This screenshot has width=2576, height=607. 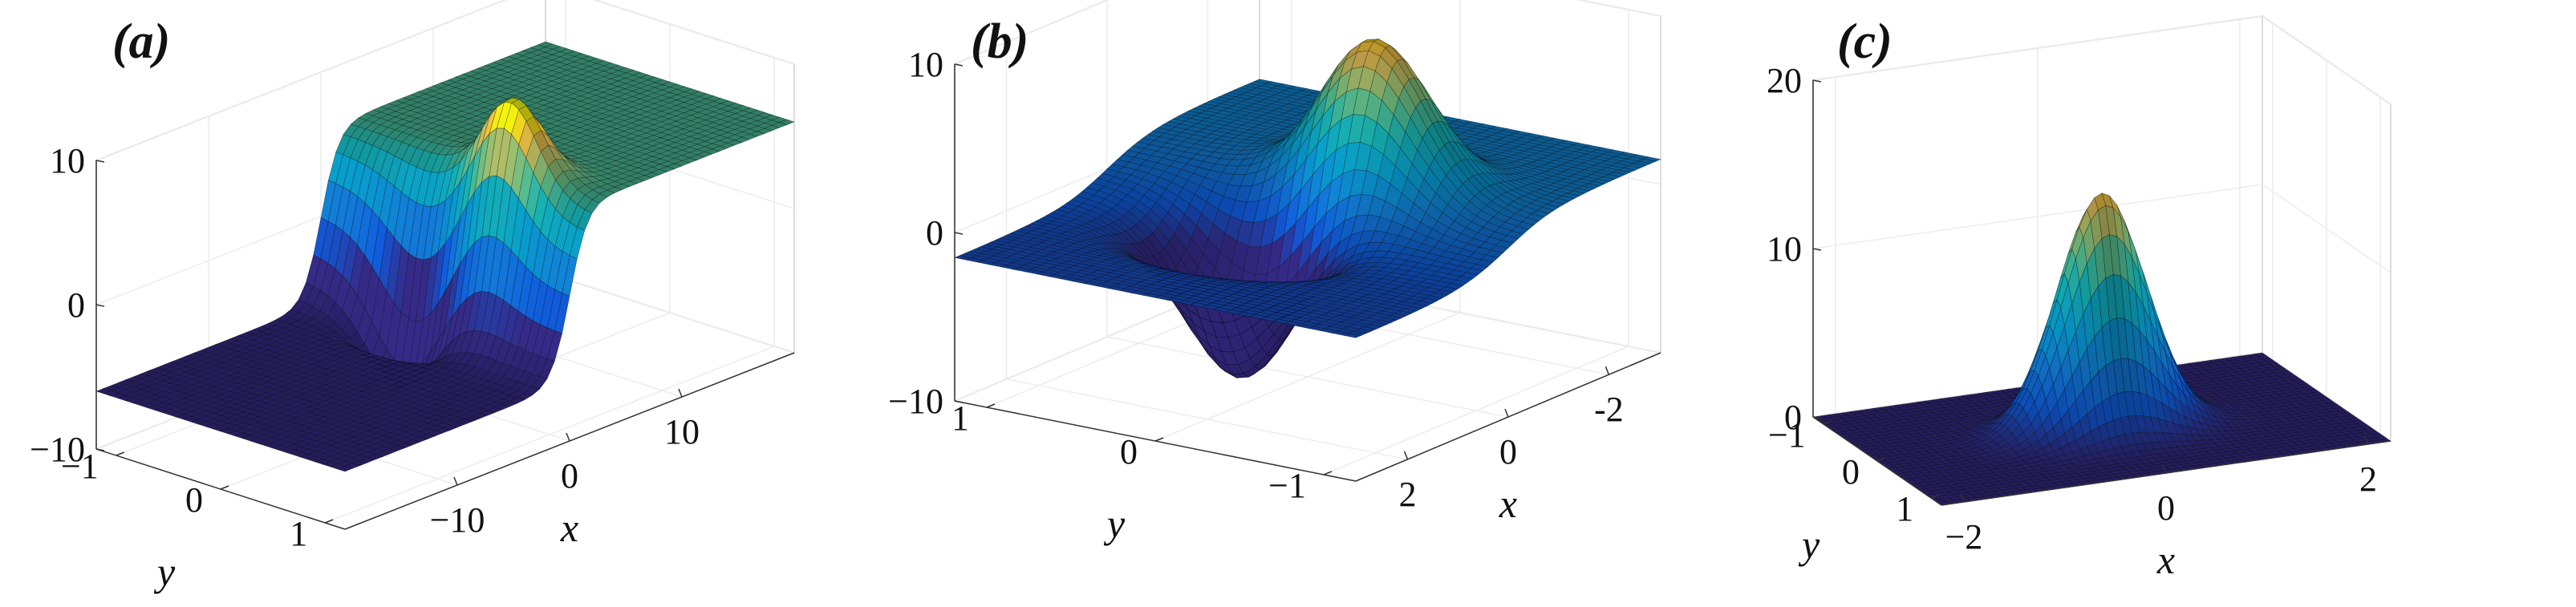 What do you see at coordinates (457, 520) in the screenshot?
I see `x-tick-label: −10` at bounding box center [457, 520].